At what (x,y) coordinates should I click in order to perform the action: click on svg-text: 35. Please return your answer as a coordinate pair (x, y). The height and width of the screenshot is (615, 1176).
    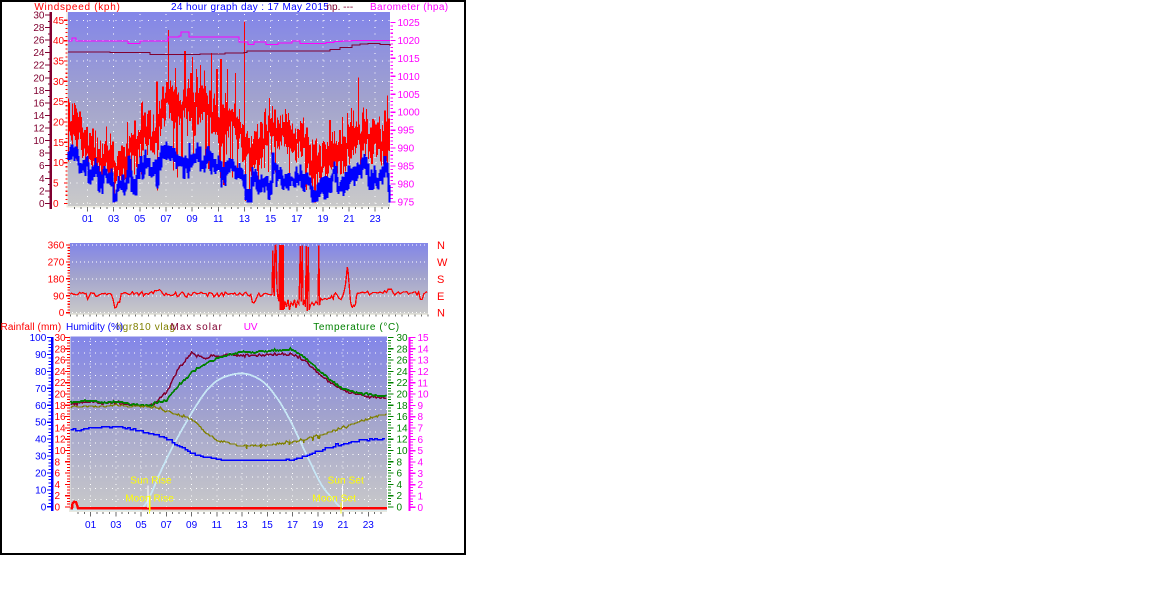
    Looking at the image, I should click on (59, 62).